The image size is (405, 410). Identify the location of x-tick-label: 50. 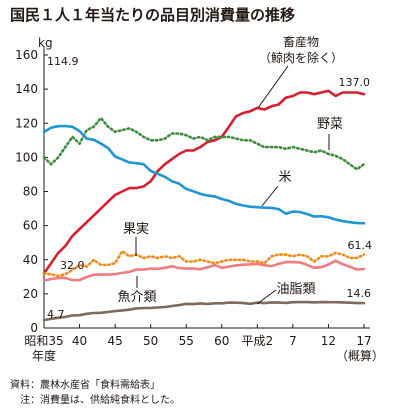
(150, 341).